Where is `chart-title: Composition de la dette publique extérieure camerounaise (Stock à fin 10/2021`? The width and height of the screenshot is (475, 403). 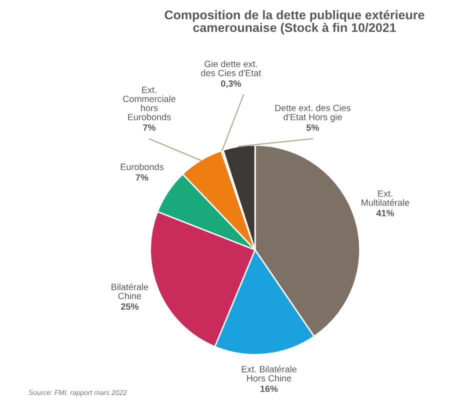 chart-title: Composition de la dette publique extérieure camerounaise (Stock à fin 10/2021 is located at coordinates (294, 22).